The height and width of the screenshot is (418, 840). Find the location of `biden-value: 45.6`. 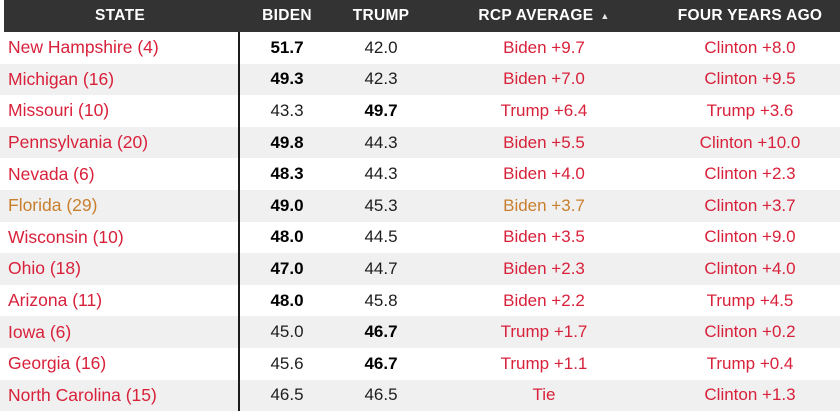

biden-value: 45.6 is located at coordinates (287, 363).